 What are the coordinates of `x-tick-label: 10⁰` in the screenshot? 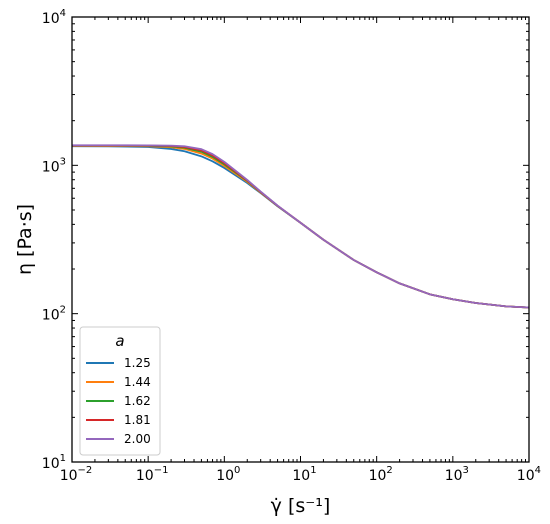 It's located at (228, 474).